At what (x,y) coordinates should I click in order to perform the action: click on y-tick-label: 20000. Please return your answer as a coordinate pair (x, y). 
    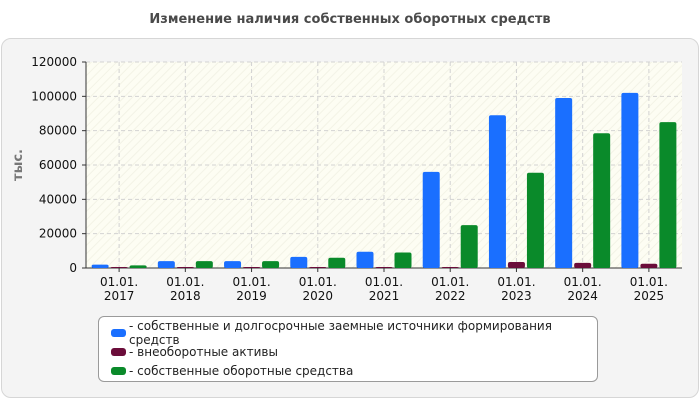
    Looking at the image, I should click on (58, 234).